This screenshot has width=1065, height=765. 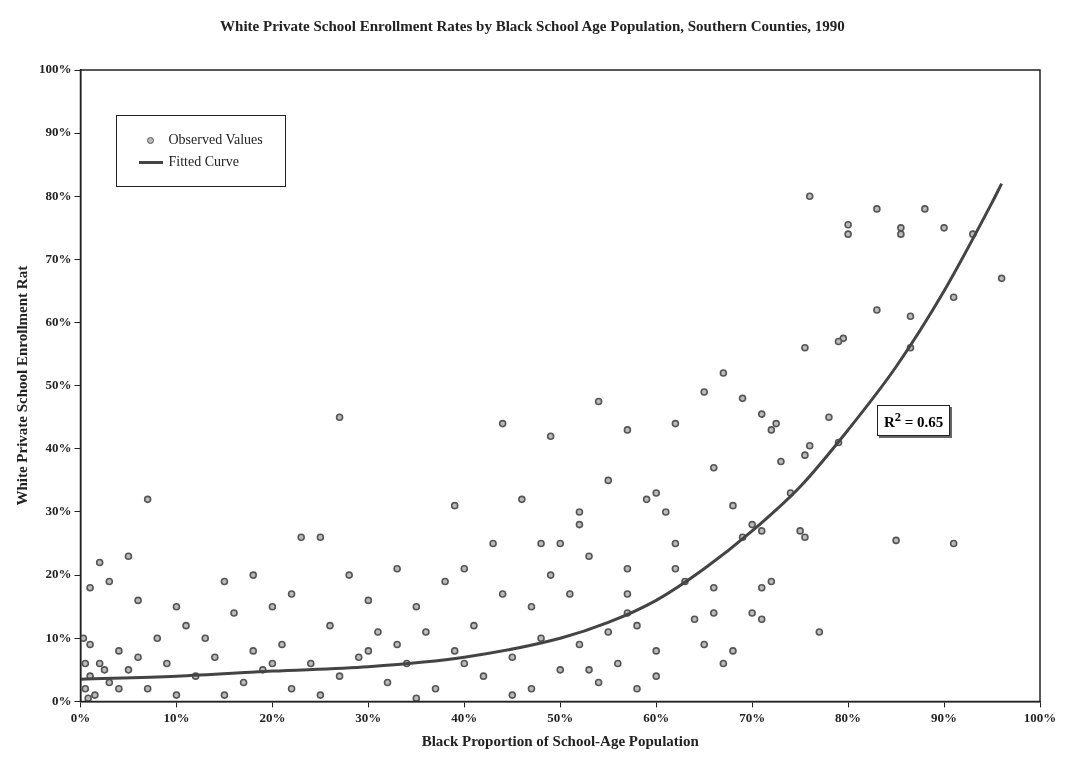 I want to click on x-tick-label: 90%, so click(x=944, y=717).